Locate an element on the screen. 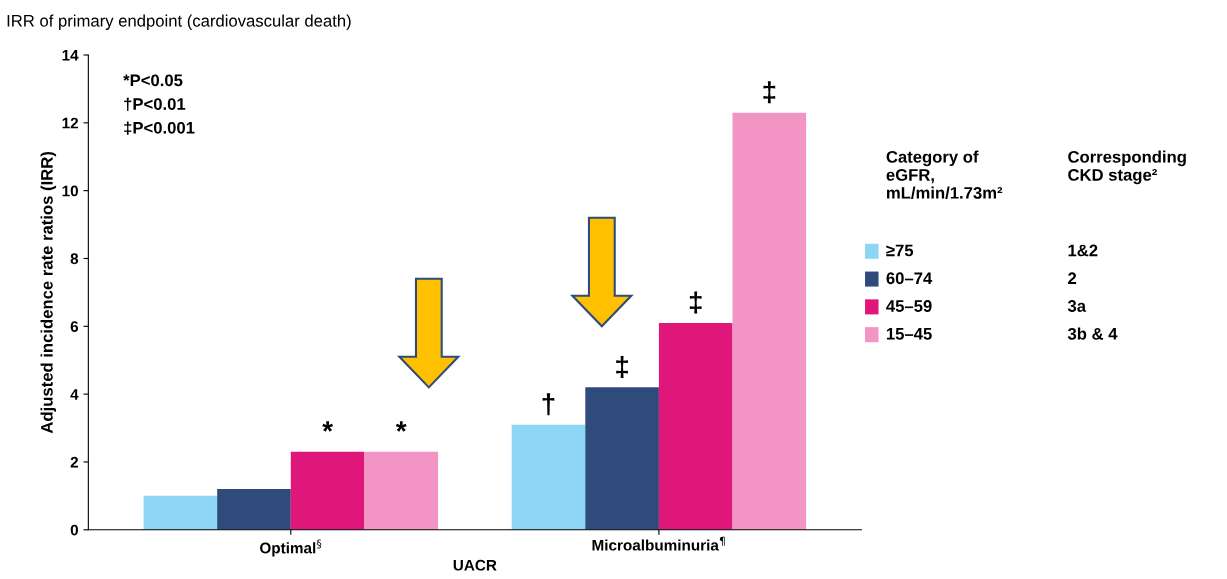  x-tick-label: Microalbuminuria$^{¶}$ is located at coordinates (658, 543).